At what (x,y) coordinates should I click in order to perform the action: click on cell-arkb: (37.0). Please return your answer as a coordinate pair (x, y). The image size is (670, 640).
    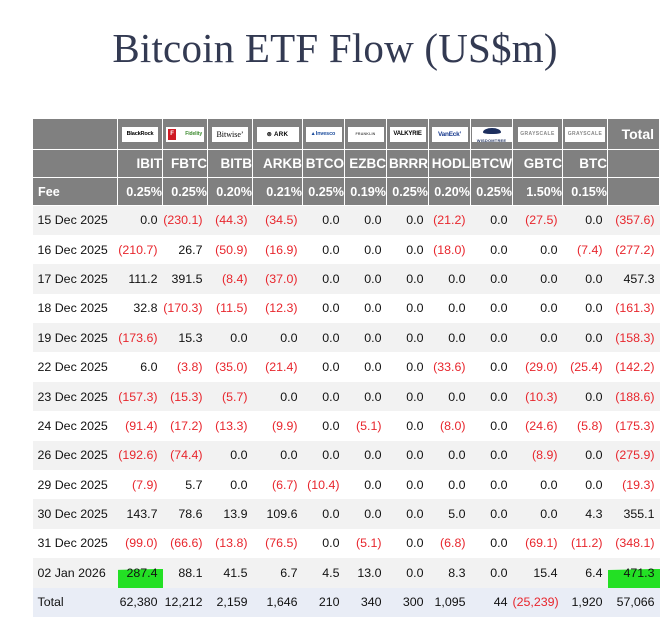
    Looking at the image, I should click on (277, 279).